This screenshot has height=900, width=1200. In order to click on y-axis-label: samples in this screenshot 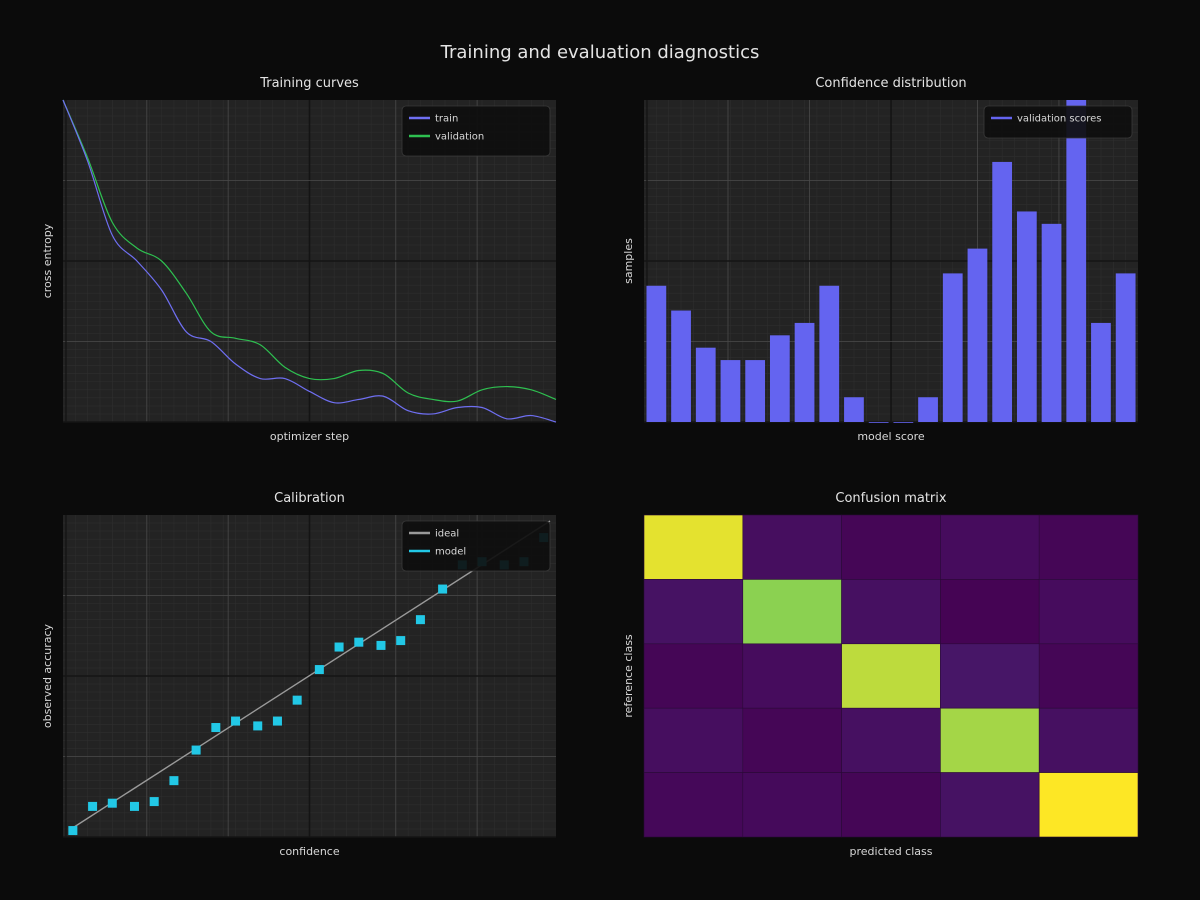, I will do `click(628, 261)`.